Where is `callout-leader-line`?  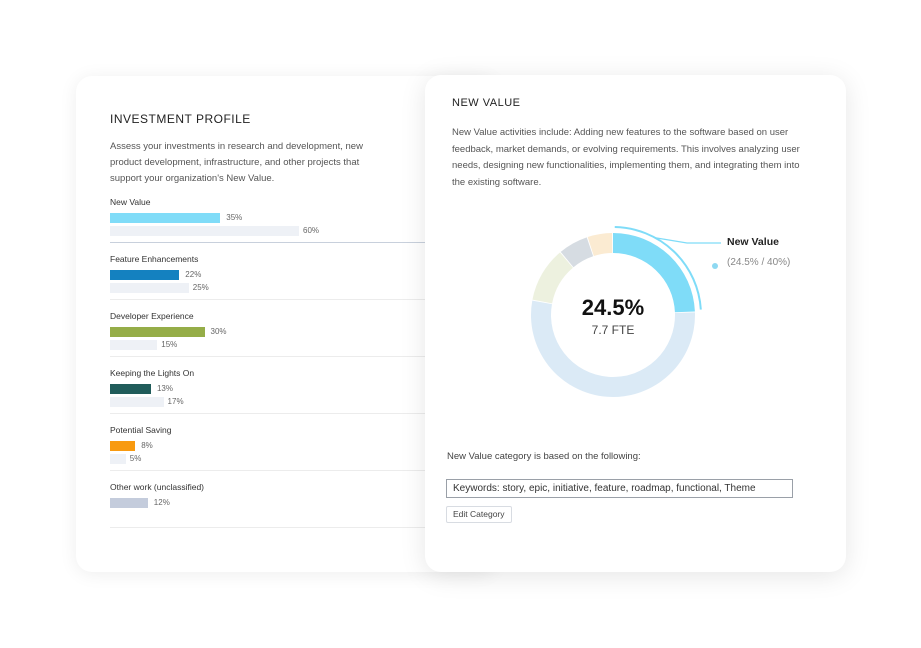 callout-leader-line is located at coordinates (688, 240).